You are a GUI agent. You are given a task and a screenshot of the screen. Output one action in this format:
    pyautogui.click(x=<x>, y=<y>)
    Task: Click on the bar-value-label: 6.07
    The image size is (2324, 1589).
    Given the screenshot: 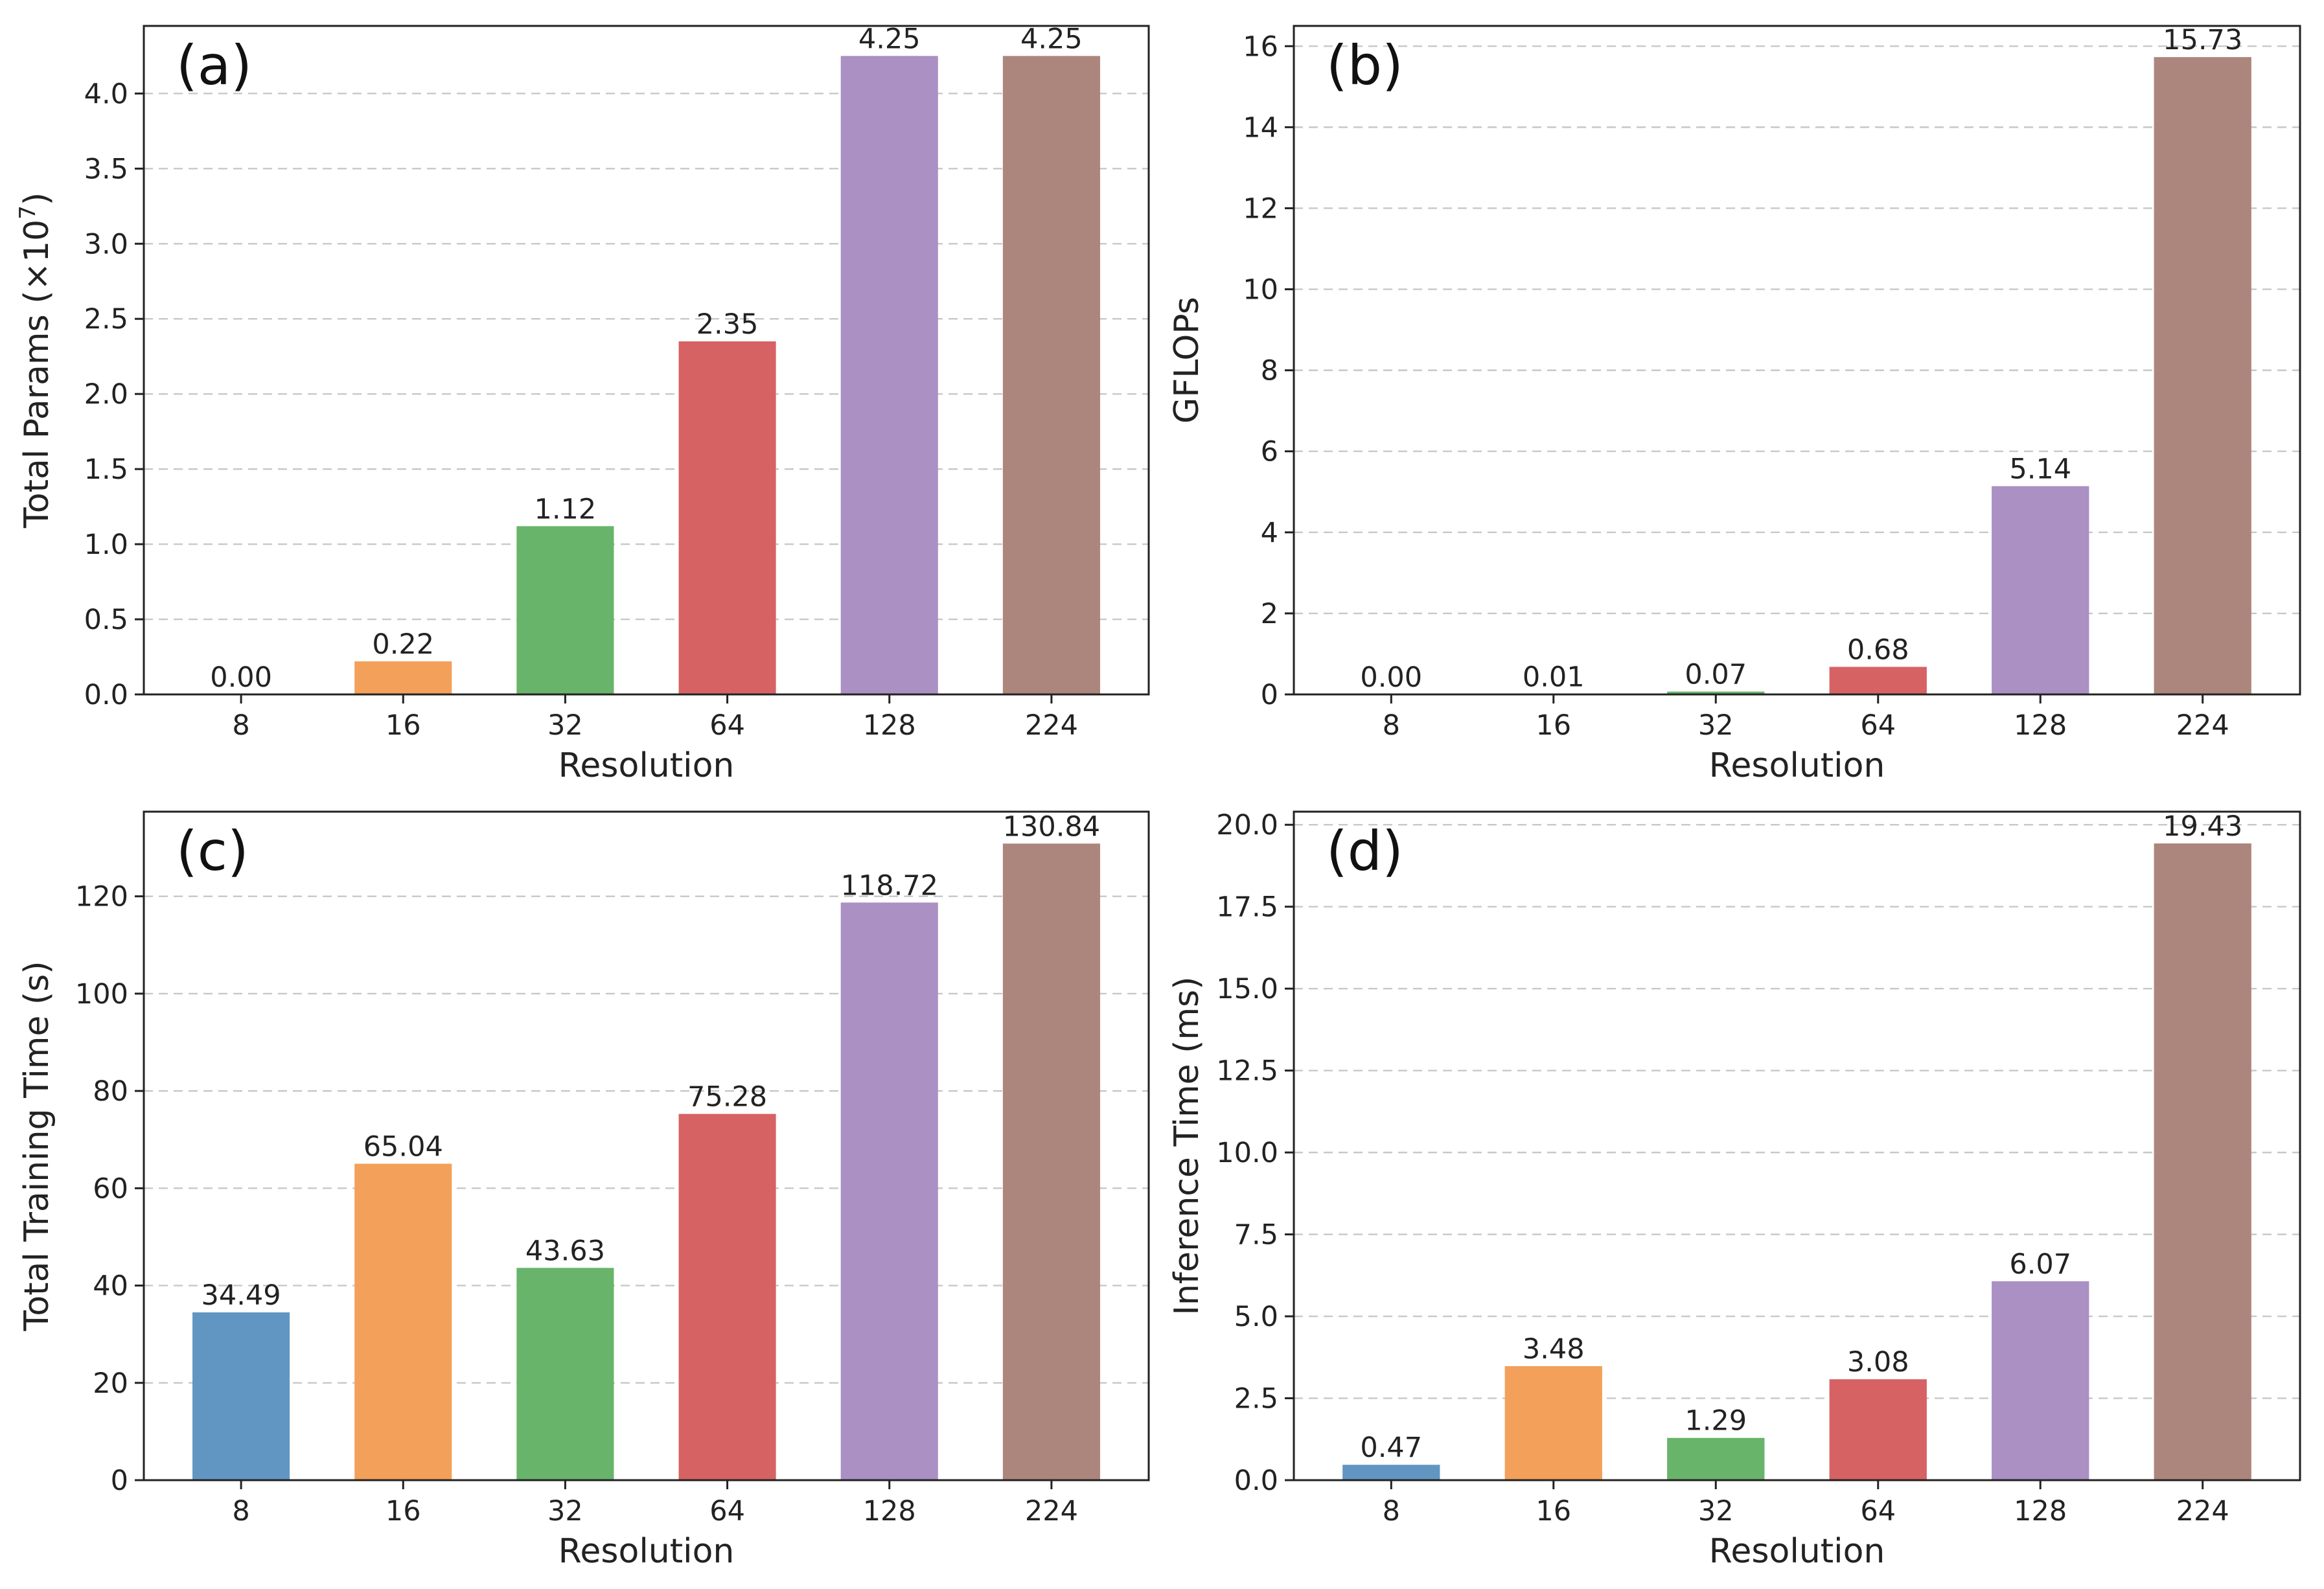 What is the action you would take?
    pyautogui.click(x=2040, y=1264)
    